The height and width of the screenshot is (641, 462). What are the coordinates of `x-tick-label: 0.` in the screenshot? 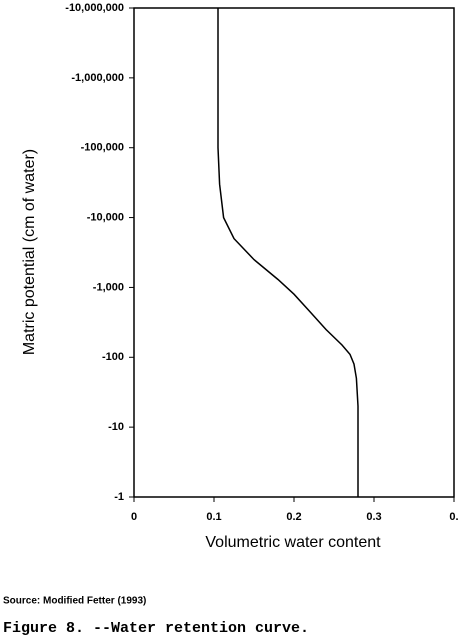 It's located at (453, 517).